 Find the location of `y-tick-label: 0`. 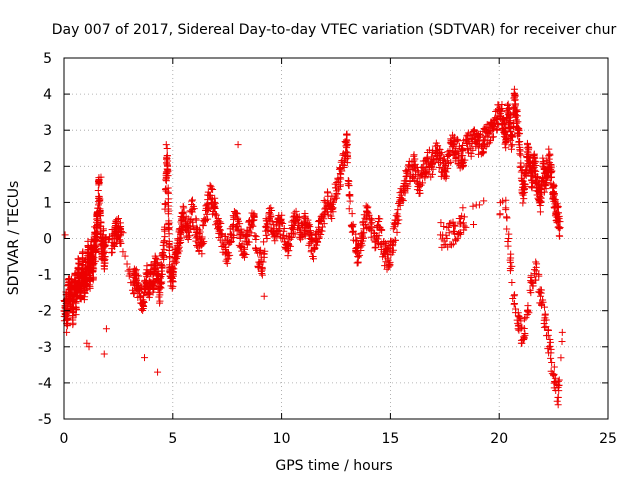

y-tick-label: 0 is located at coordinates (47, 240).